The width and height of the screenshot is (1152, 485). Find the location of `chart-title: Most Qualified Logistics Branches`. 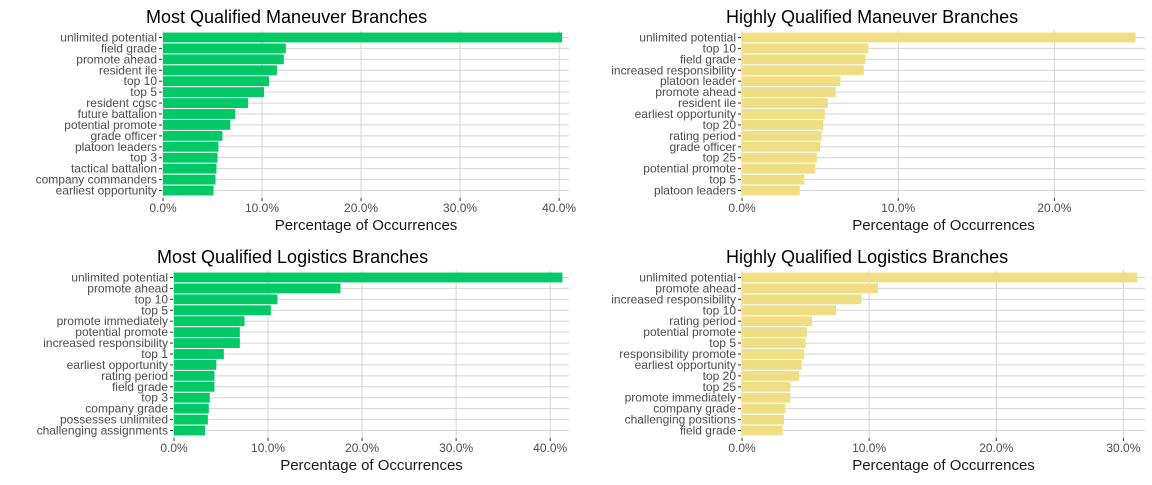

chart-title: Most Qualified Logistics Branches is located at coordinates (292, 257).